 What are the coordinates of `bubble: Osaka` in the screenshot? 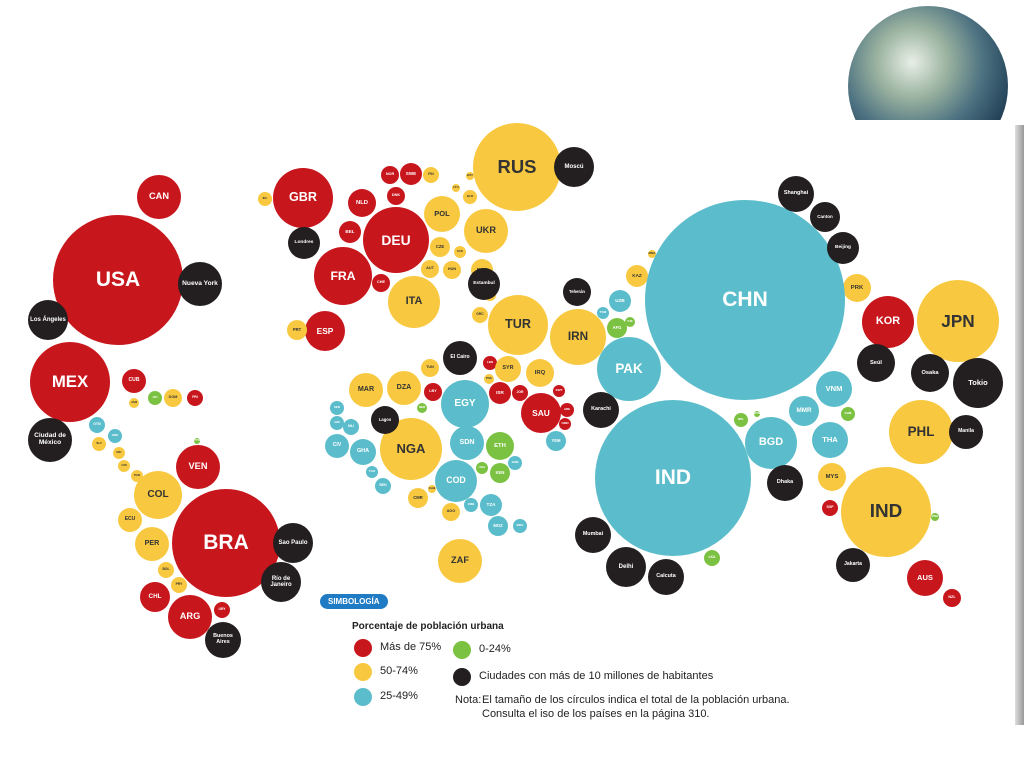 It's located at (930, 373).